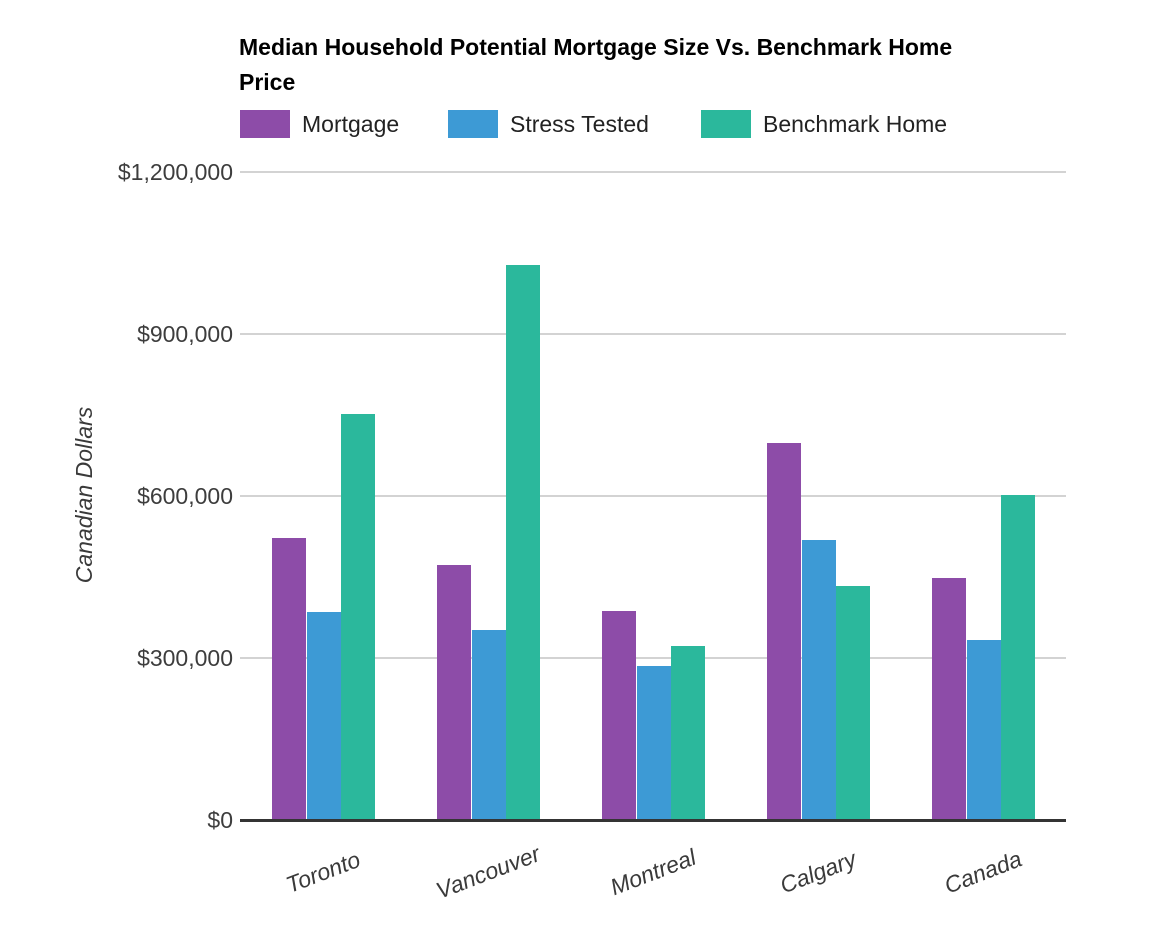 The width and height of the screenshot is (1156, 948). I want to click on bar-mortgage-toronto, so click(288, 678).